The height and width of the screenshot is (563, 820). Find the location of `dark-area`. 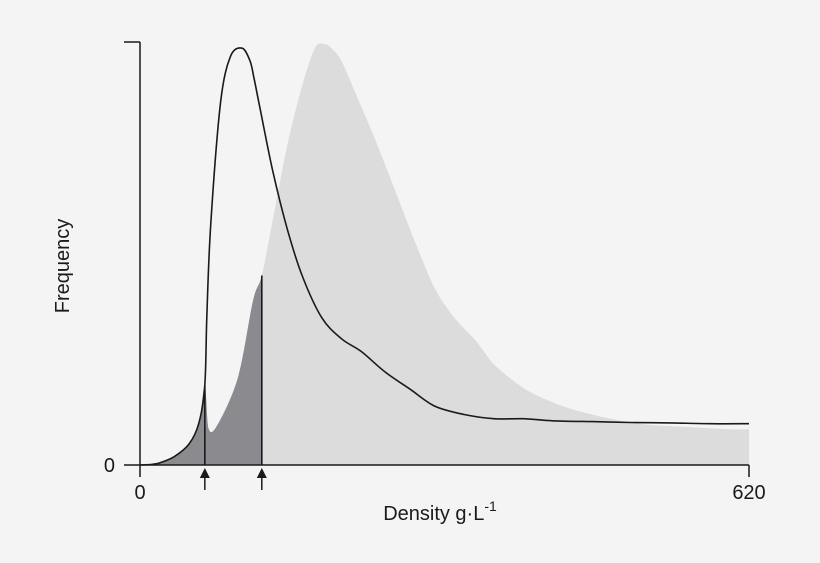

dark-area is located at coordinates (201, 370).